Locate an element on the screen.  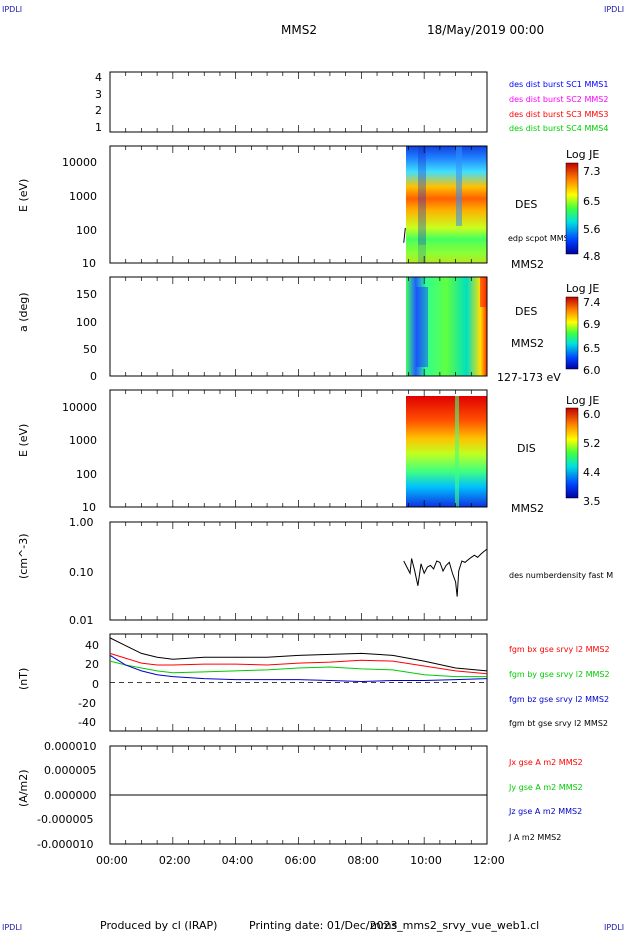
ytick-label: 2 is located at coordinates (98, 110).